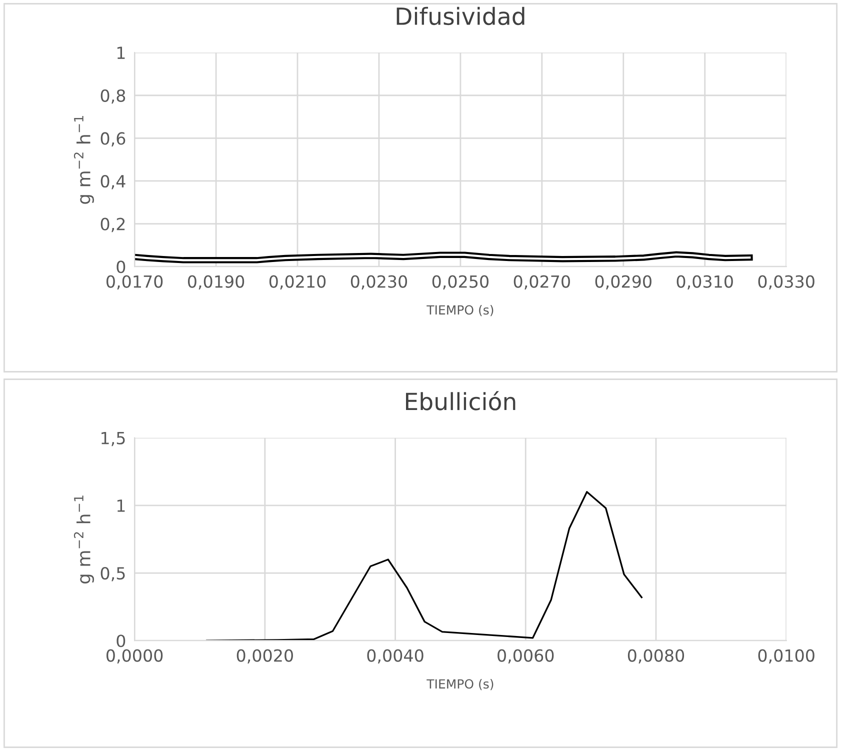  What do you see at coordinates (704, 282) in the screenshot?
I see `x-tick-label: 0,0310` at bounding box center [704, 282].